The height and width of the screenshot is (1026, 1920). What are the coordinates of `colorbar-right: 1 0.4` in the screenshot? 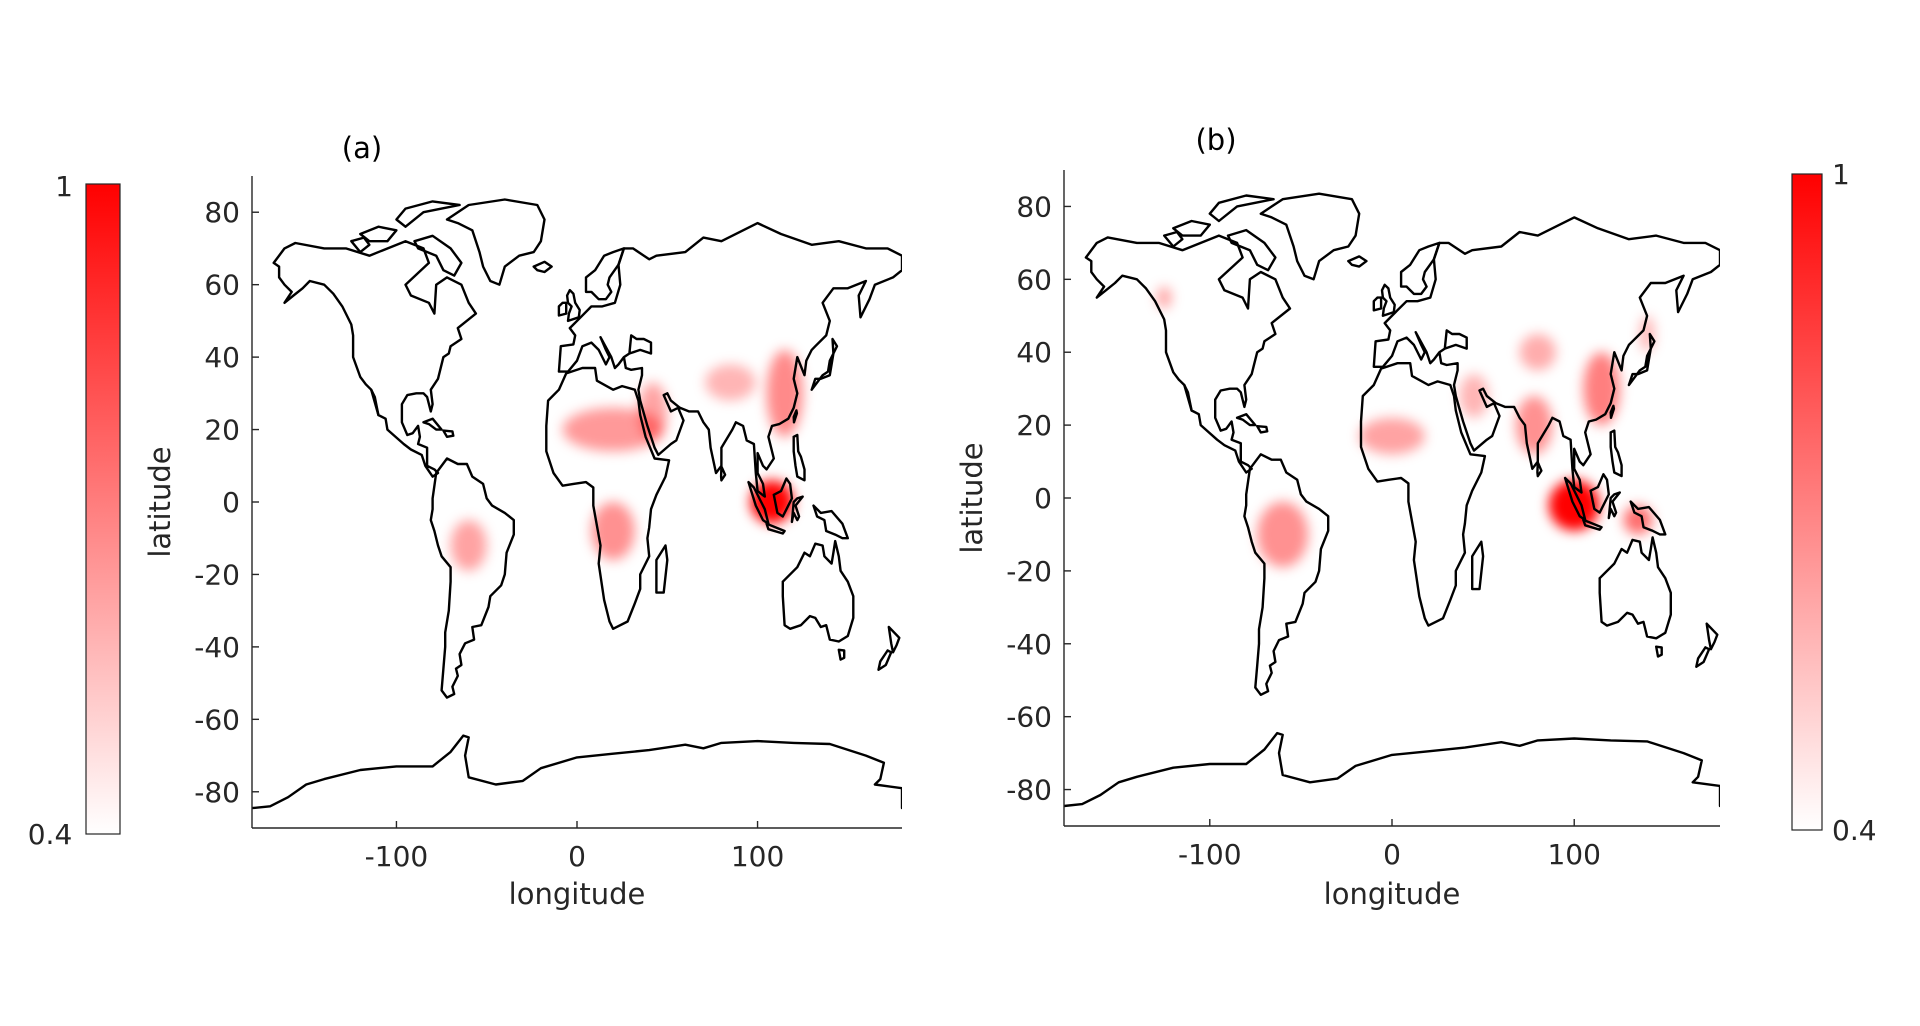 It's located at (1834, 502).